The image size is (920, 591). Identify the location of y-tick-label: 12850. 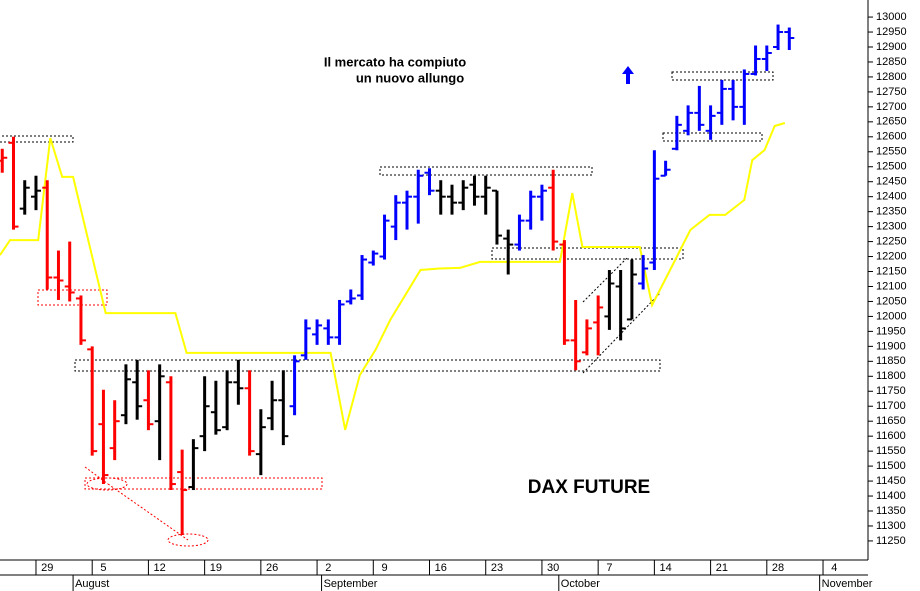
(891, 62).